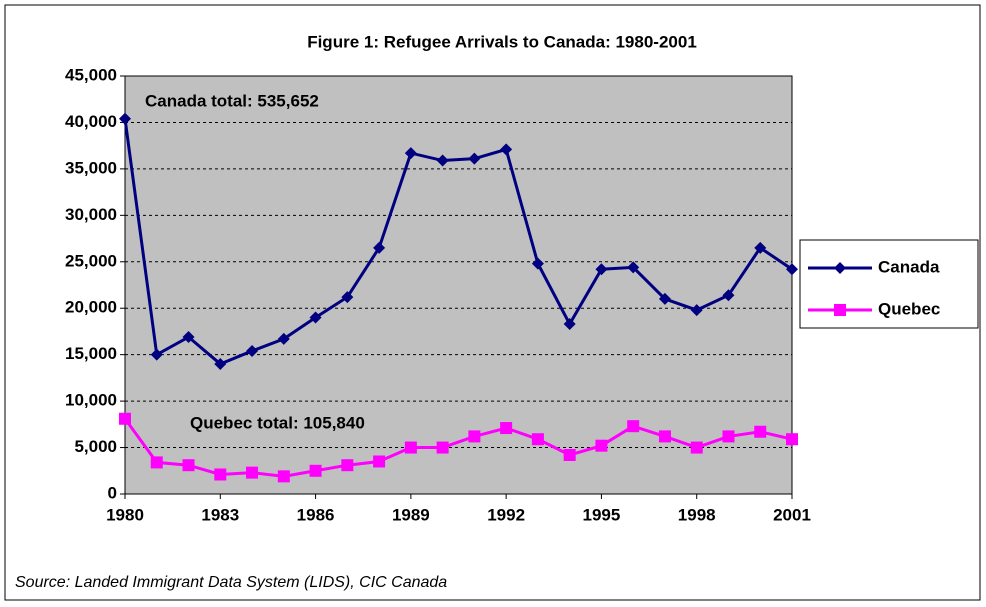 This screenshot has width=986, height=607. Describe the element at coordinates (277, 422) in the screenshot. I see `annotation: Quebec total: 105,840` at that location.